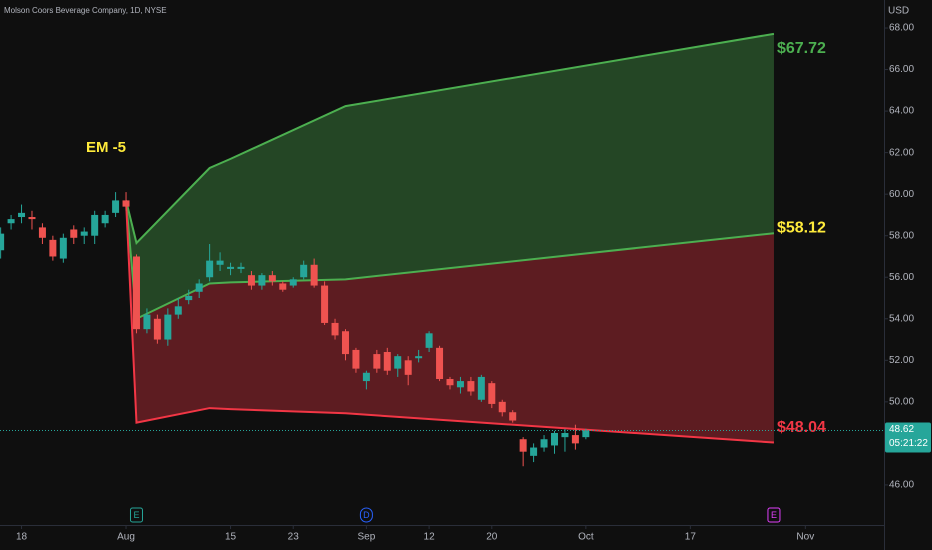 This screenshot has width=932, height=550. I want to click on band-label: $48.04, so click(801, 427).